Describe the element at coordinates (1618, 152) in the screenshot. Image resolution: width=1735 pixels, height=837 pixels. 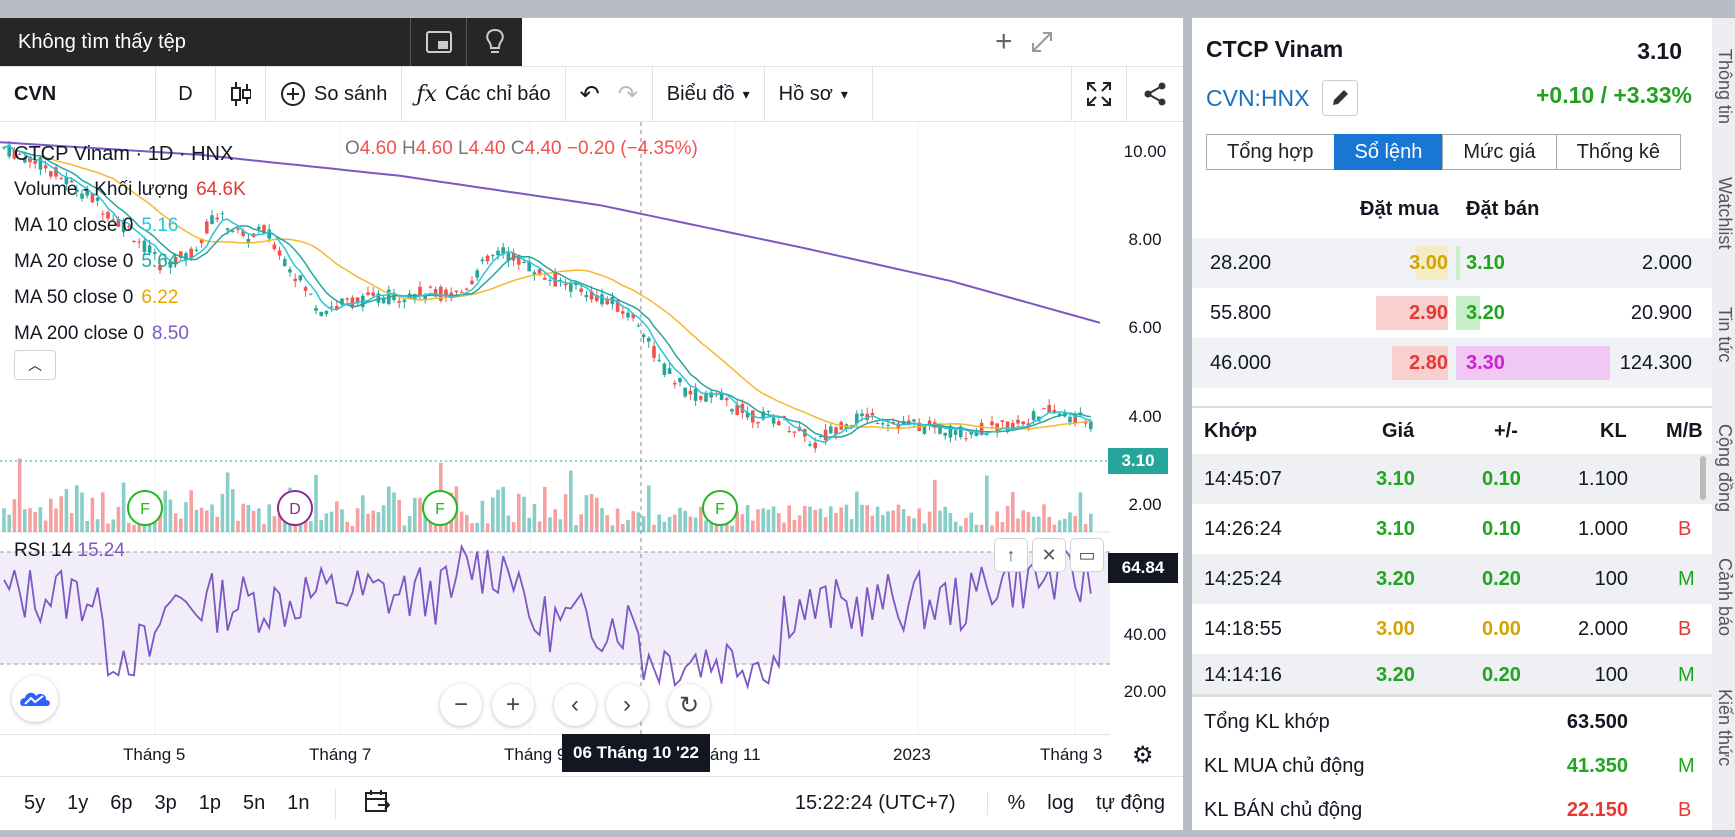
I see `tab-statistics: Thống kê` at that location.